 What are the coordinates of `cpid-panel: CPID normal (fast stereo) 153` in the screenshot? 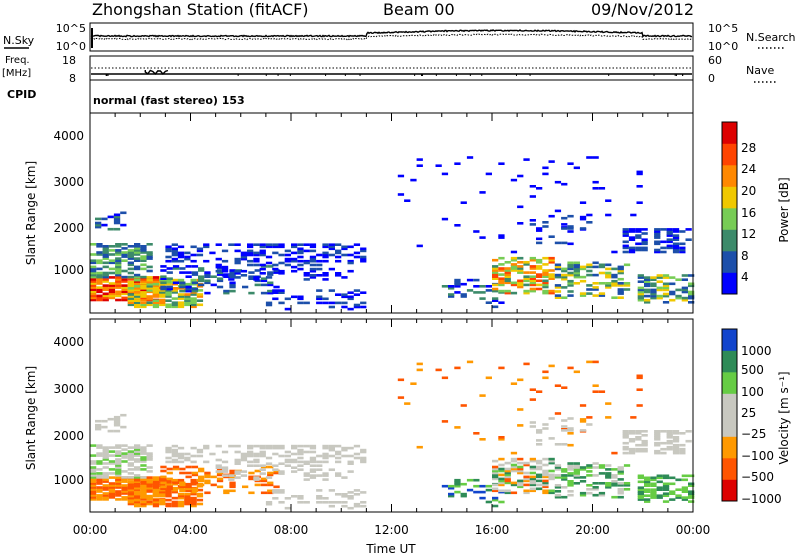 It's located at (350, 96).